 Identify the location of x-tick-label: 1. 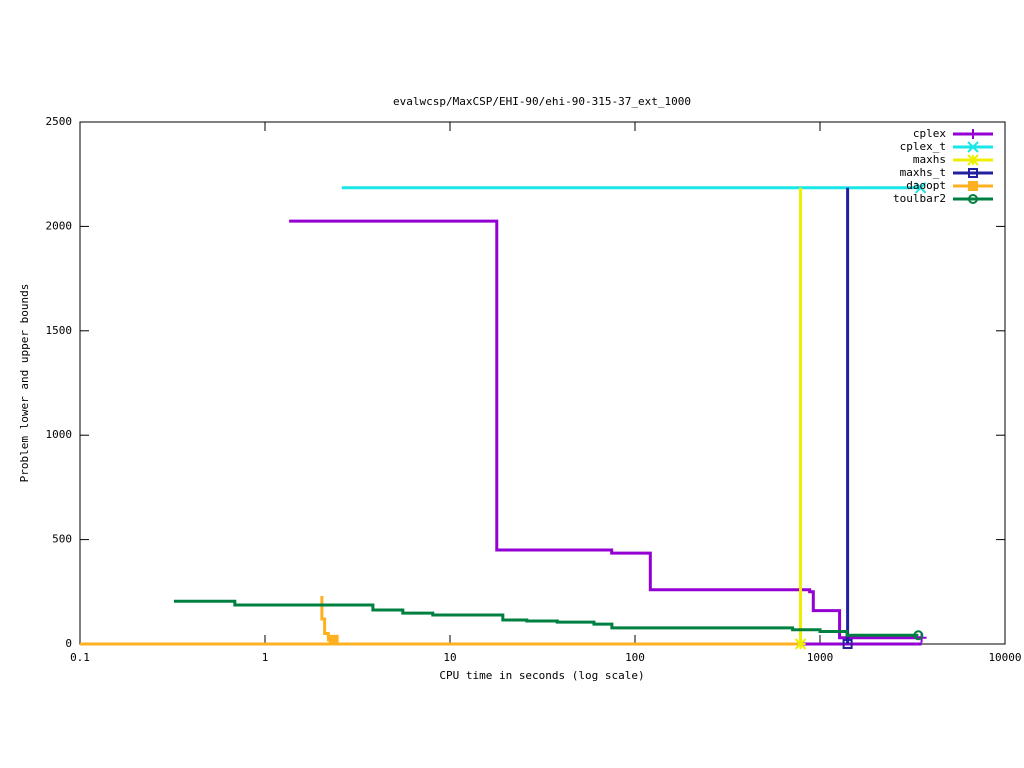
(265, 657).